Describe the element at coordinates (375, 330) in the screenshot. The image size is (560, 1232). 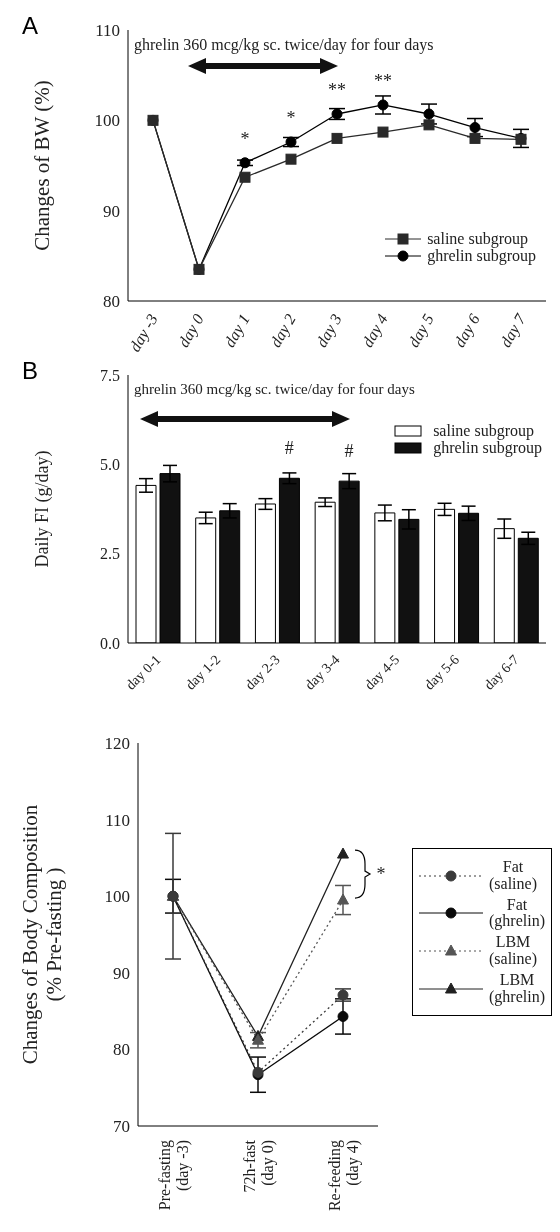
I see `x-tick-label: day 4` at that location.